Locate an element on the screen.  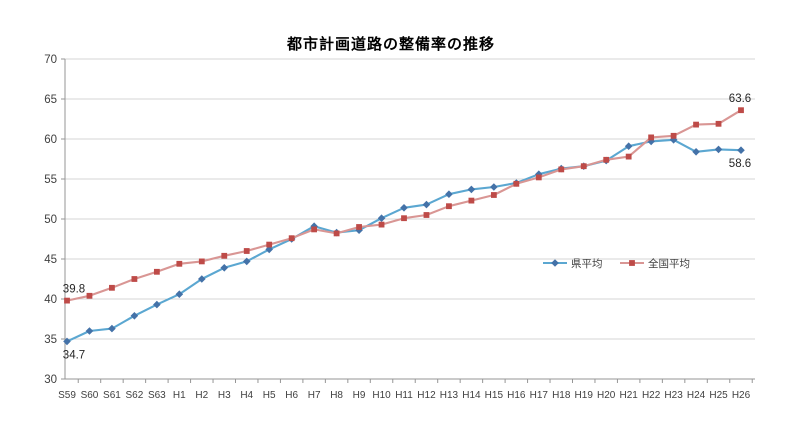
x-tick-label: H7 is located at coordinates (314, 395).